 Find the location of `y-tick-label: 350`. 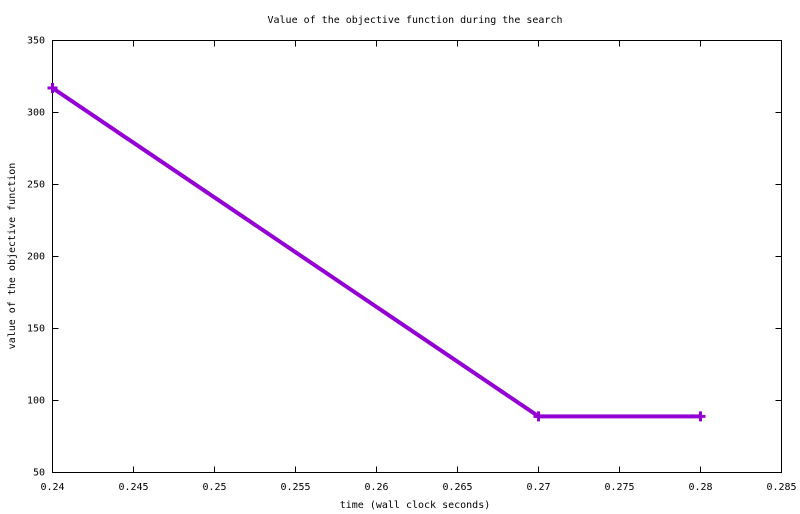

y-tick-label: 350 is located at coordinates (36, 41).